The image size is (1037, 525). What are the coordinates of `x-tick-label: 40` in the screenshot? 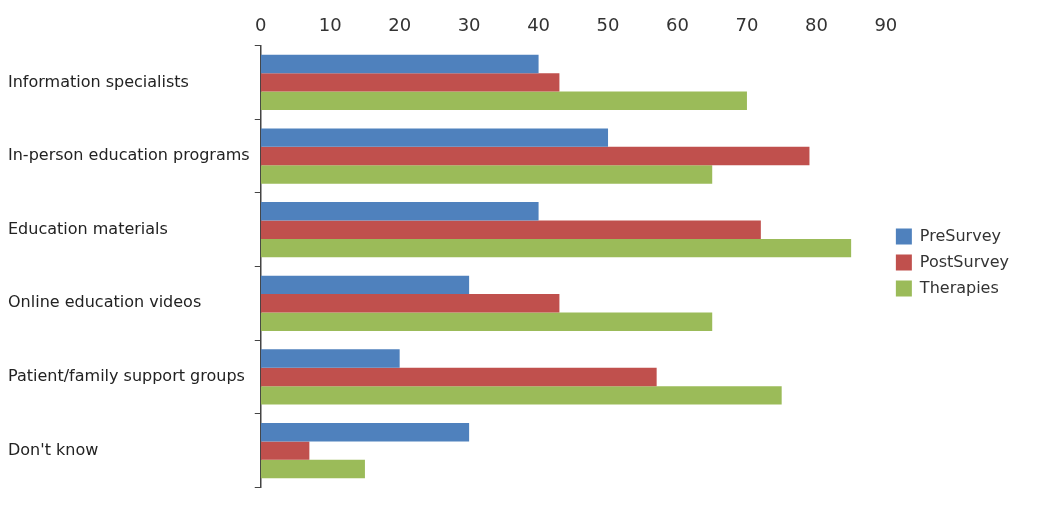 It's located at (539, 25).